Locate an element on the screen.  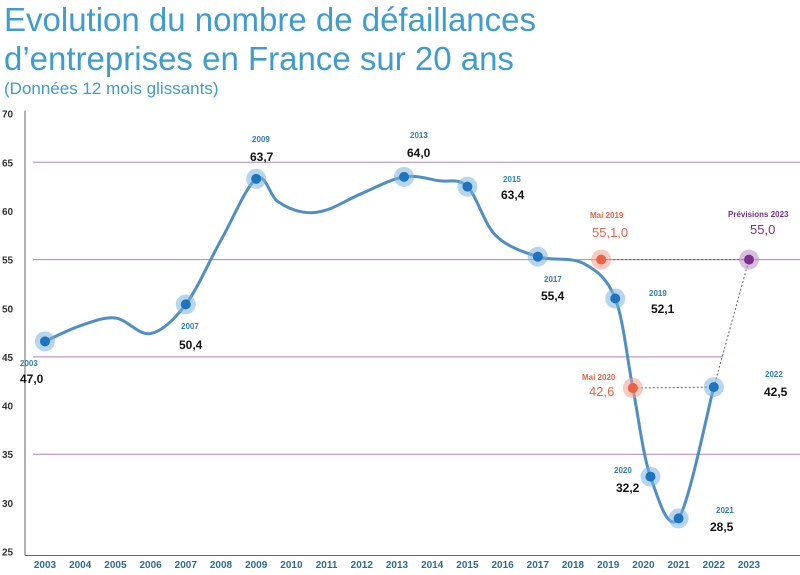
x-tick-label: 2018 is located at coordinates (573, 565).